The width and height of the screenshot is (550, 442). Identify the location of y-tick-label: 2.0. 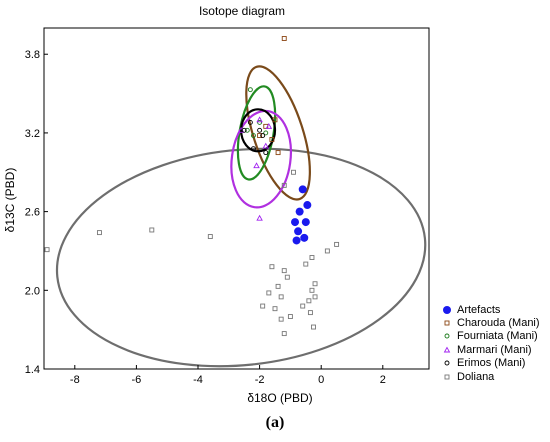
(32, 291).